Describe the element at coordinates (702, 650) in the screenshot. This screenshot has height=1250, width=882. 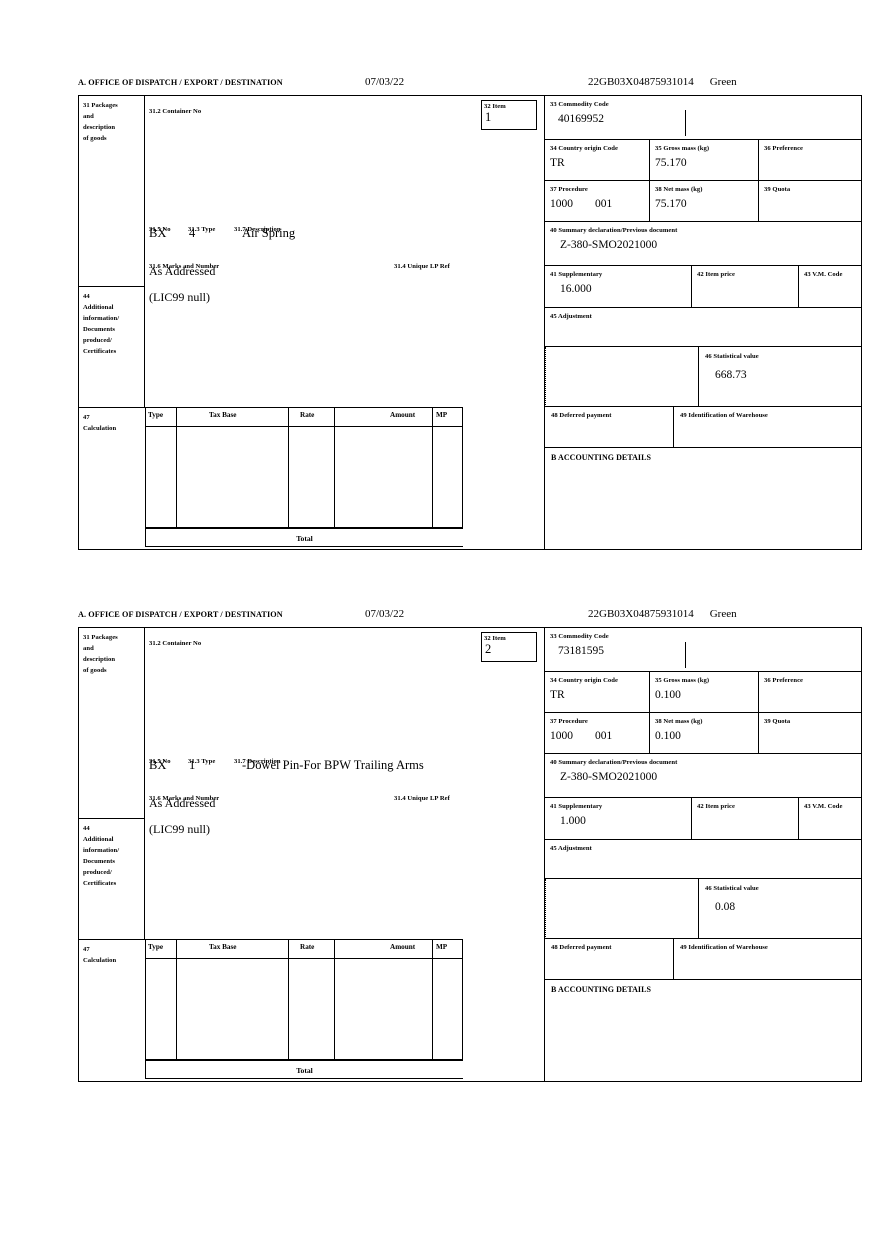
I see `box-33-commodity-code: 33 Commodity Code 73181595` at that location.